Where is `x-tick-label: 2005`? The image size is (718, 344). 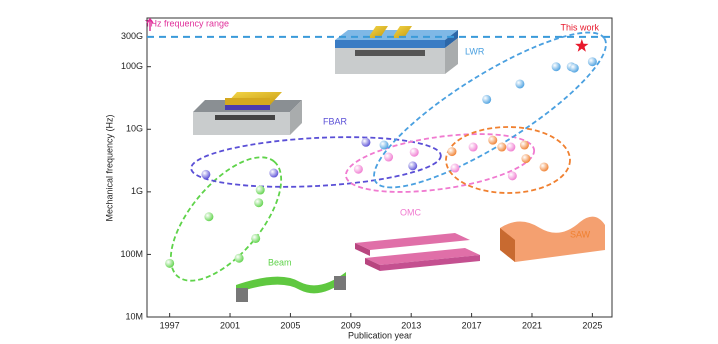 x-tick-label: 2005 is located at coordinates (290, 325).